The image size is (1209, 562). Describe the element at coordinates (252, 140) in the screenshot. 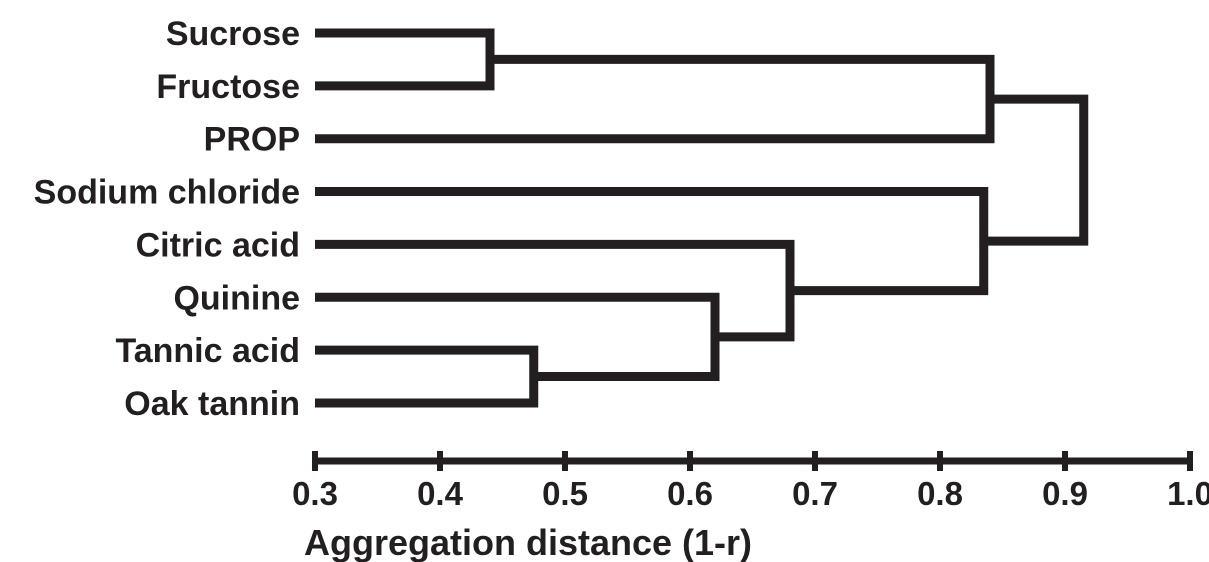

I see `leaf-label-prop: PROP` at that location.